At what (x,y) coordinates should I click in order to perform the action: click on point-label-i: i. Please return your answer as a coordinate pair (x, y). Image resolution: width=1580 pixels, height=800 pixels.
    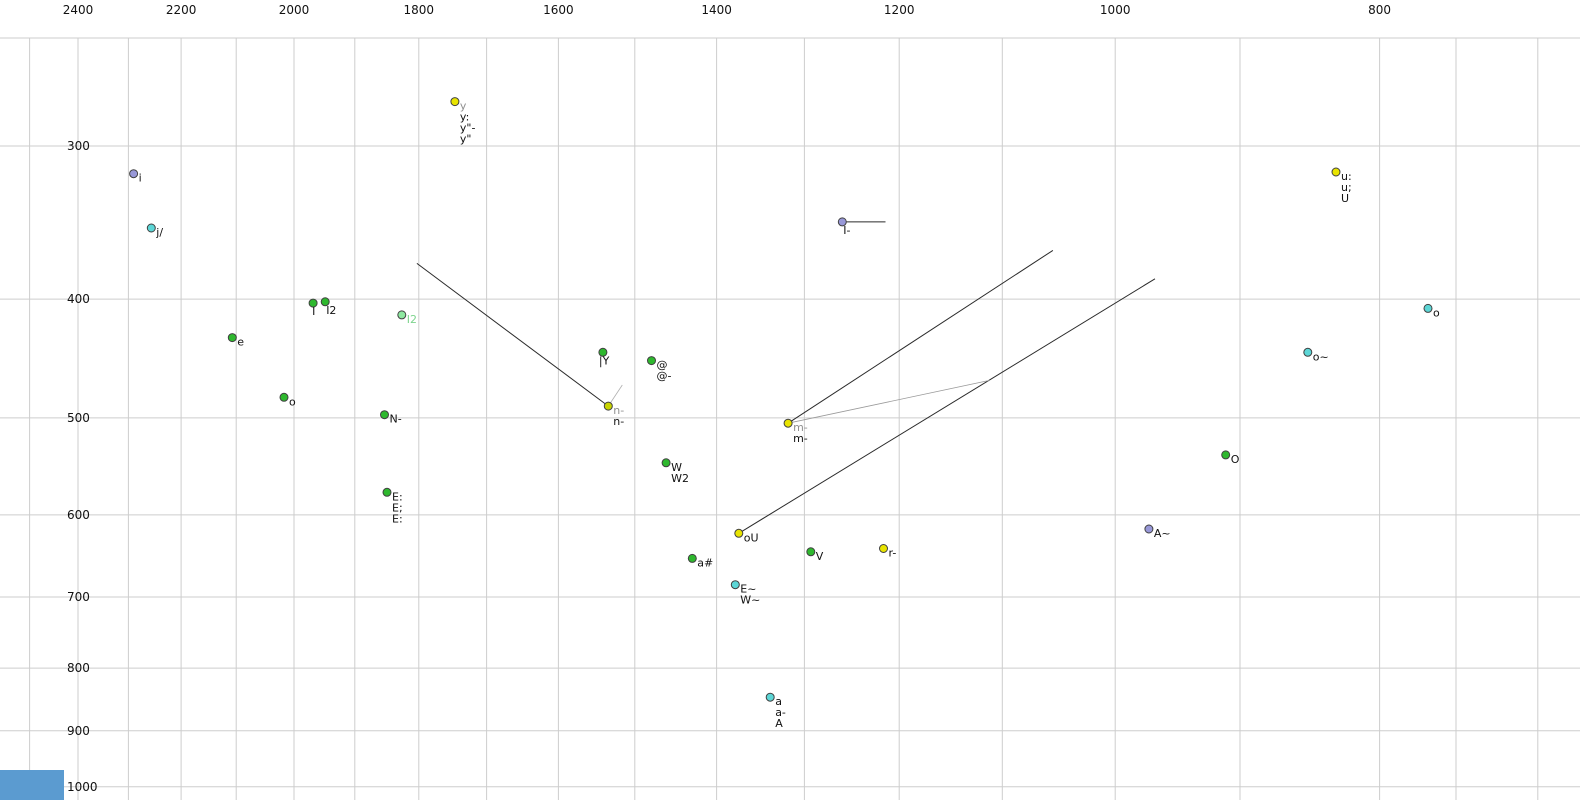
    Looking at the image, I should click on (140, 178).